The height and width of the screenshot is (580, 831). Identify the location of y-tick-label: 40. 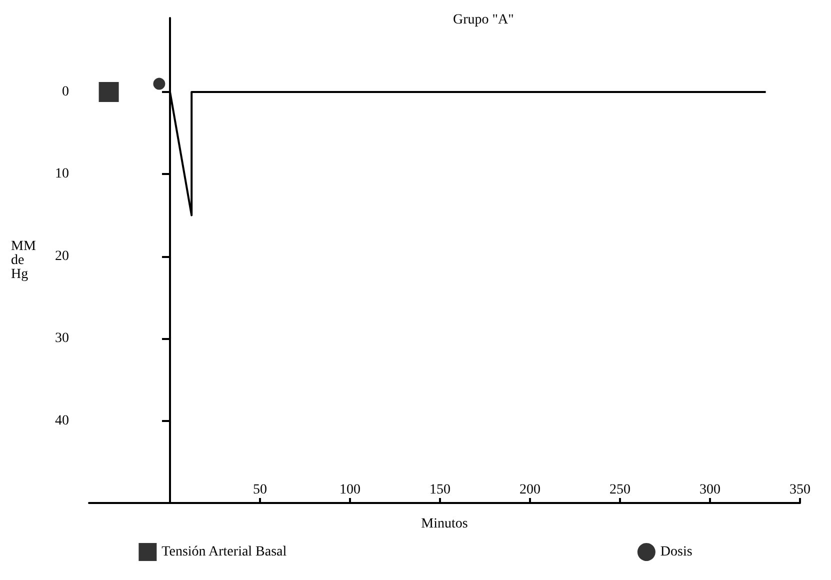
(62, 420).